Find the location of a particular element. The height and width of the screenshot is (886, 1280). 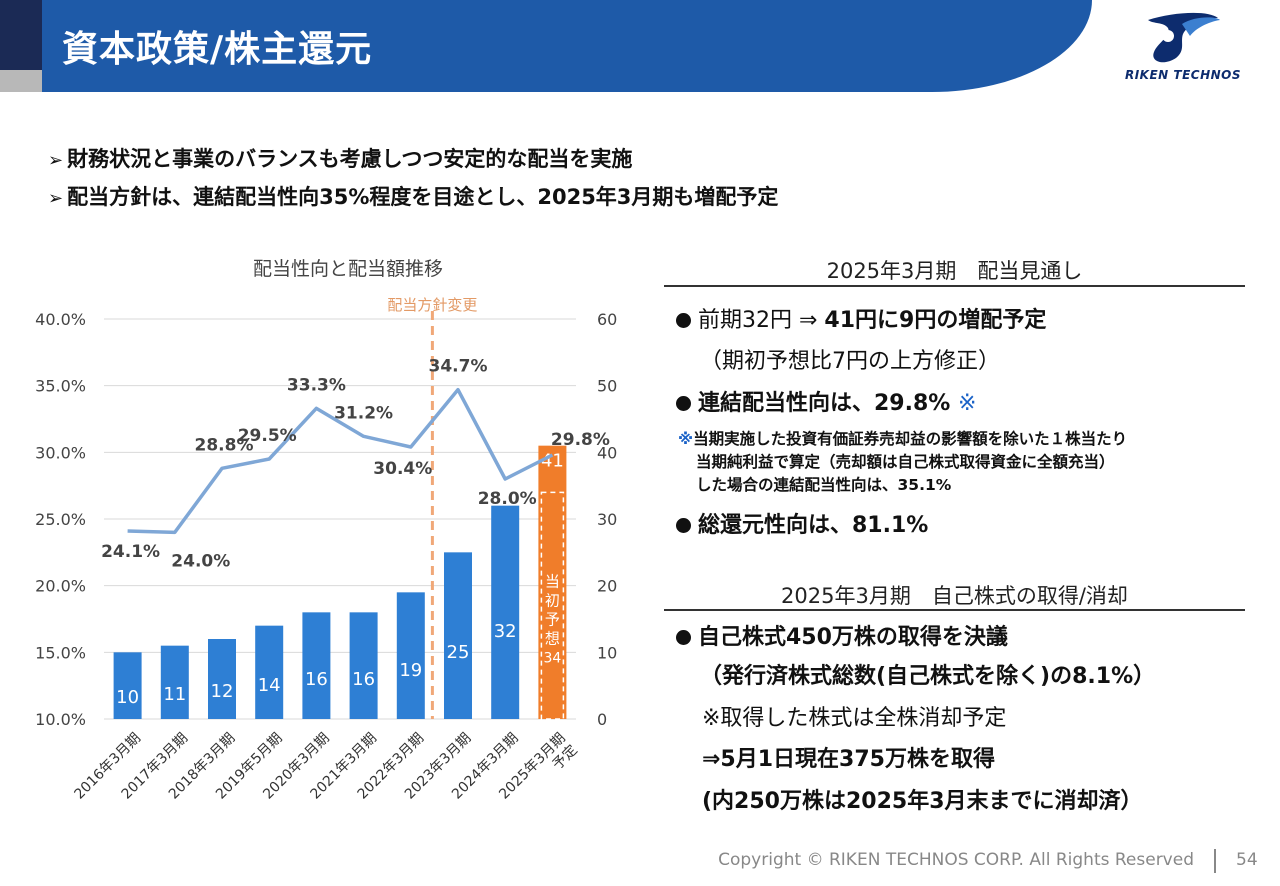

outlook-line-1-pre: 前期32円 ⇒ is located at coordinates (761, 320).